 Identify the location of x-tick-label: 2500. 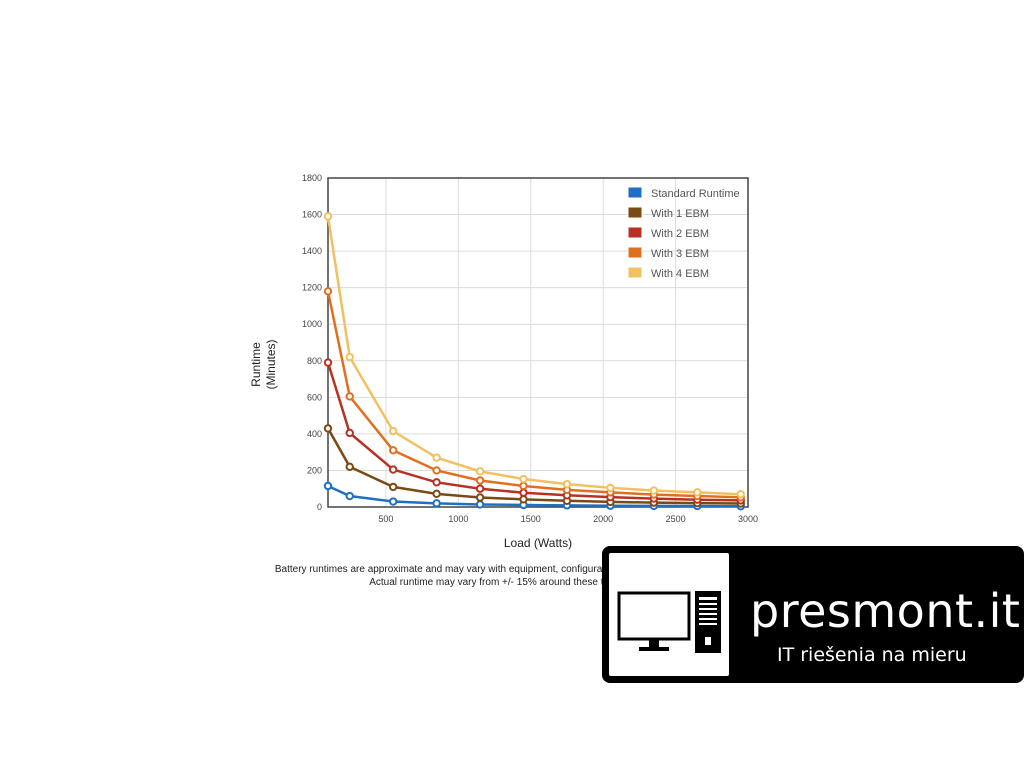
(676, 519).